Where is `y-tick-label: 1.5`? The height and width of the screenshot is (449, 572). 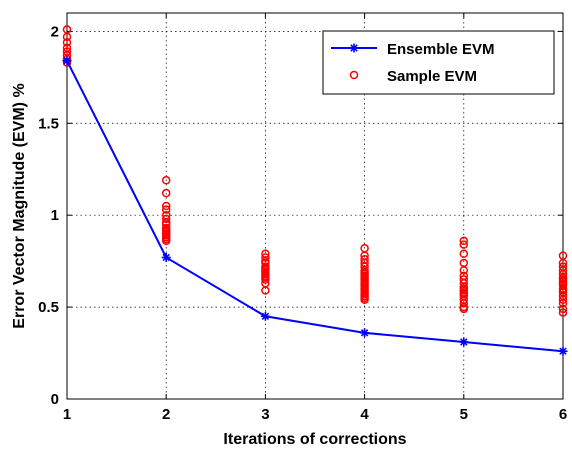 y-tick-label: 1.5 is located at coordinates (48, 123).